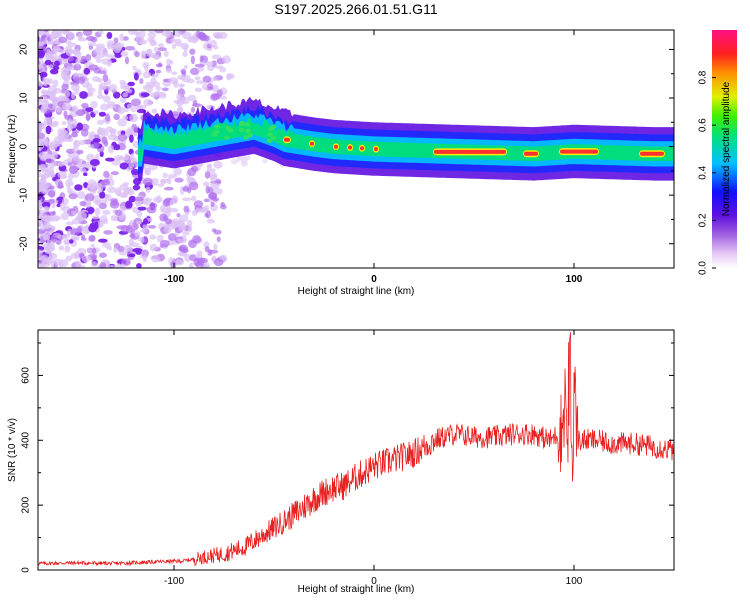 This screenshot has height=600, width=750. What do you see at coordinates (238, 159) in the screenshot?
I see `haze-blob` at bounding box center [238, 159].